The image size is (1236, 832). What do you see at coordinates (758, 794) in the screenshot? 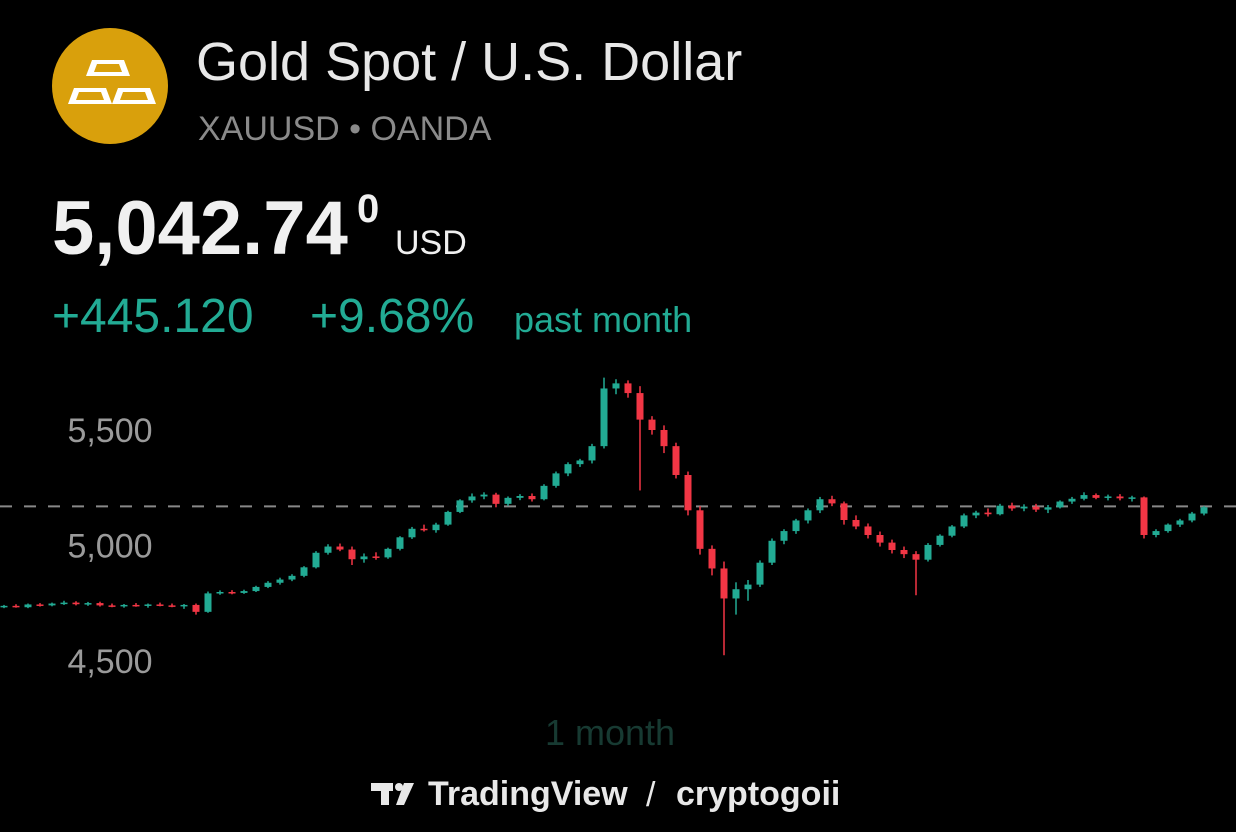
I see `author: cryptogoii` at bounding box center [758, 794].